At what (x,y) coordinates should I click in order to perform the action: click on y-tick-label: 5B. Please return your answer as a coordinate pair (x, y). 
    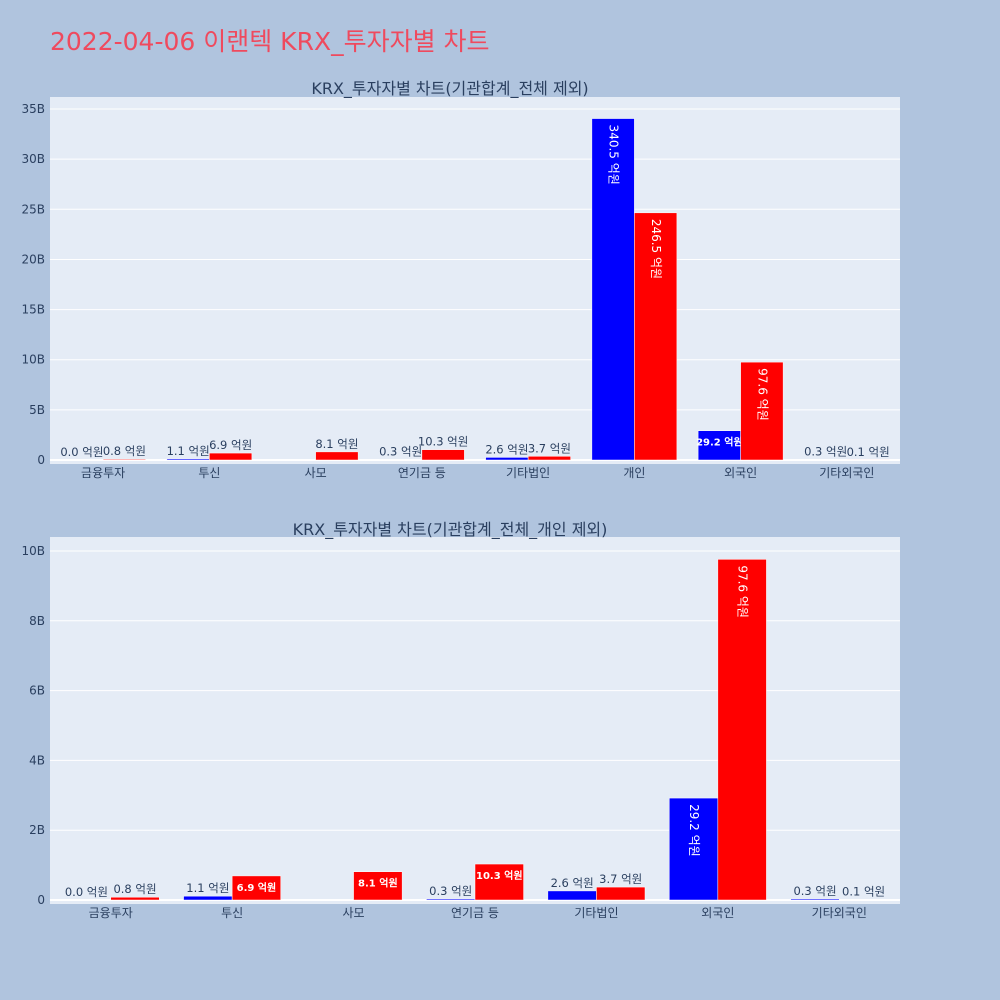
    Looking at the image, I should click on (37, 410).